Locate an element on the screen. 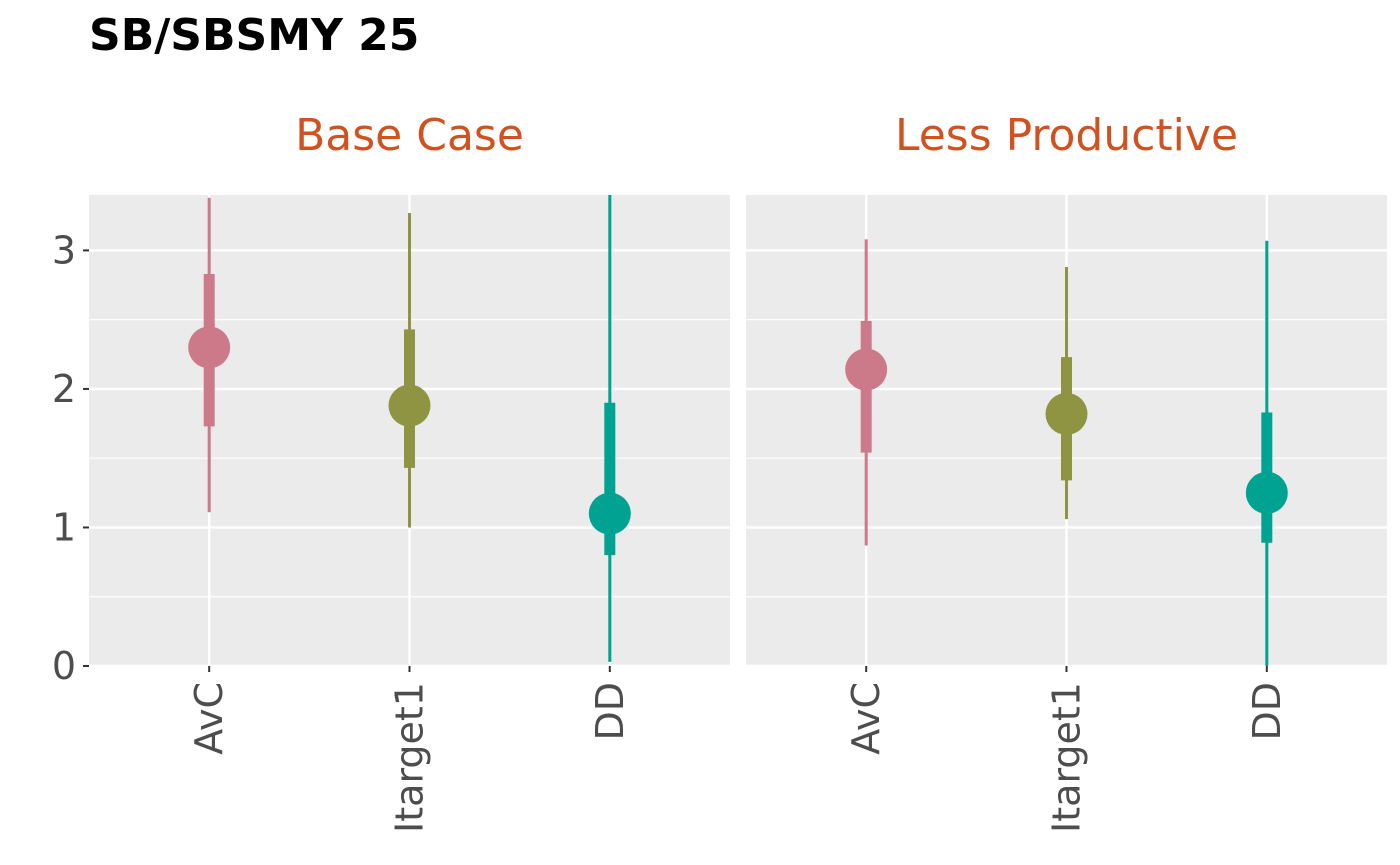 The height and width of the screenshot is (865, 1400). y-tick-label: 0 is located at coordinates (64, 666).